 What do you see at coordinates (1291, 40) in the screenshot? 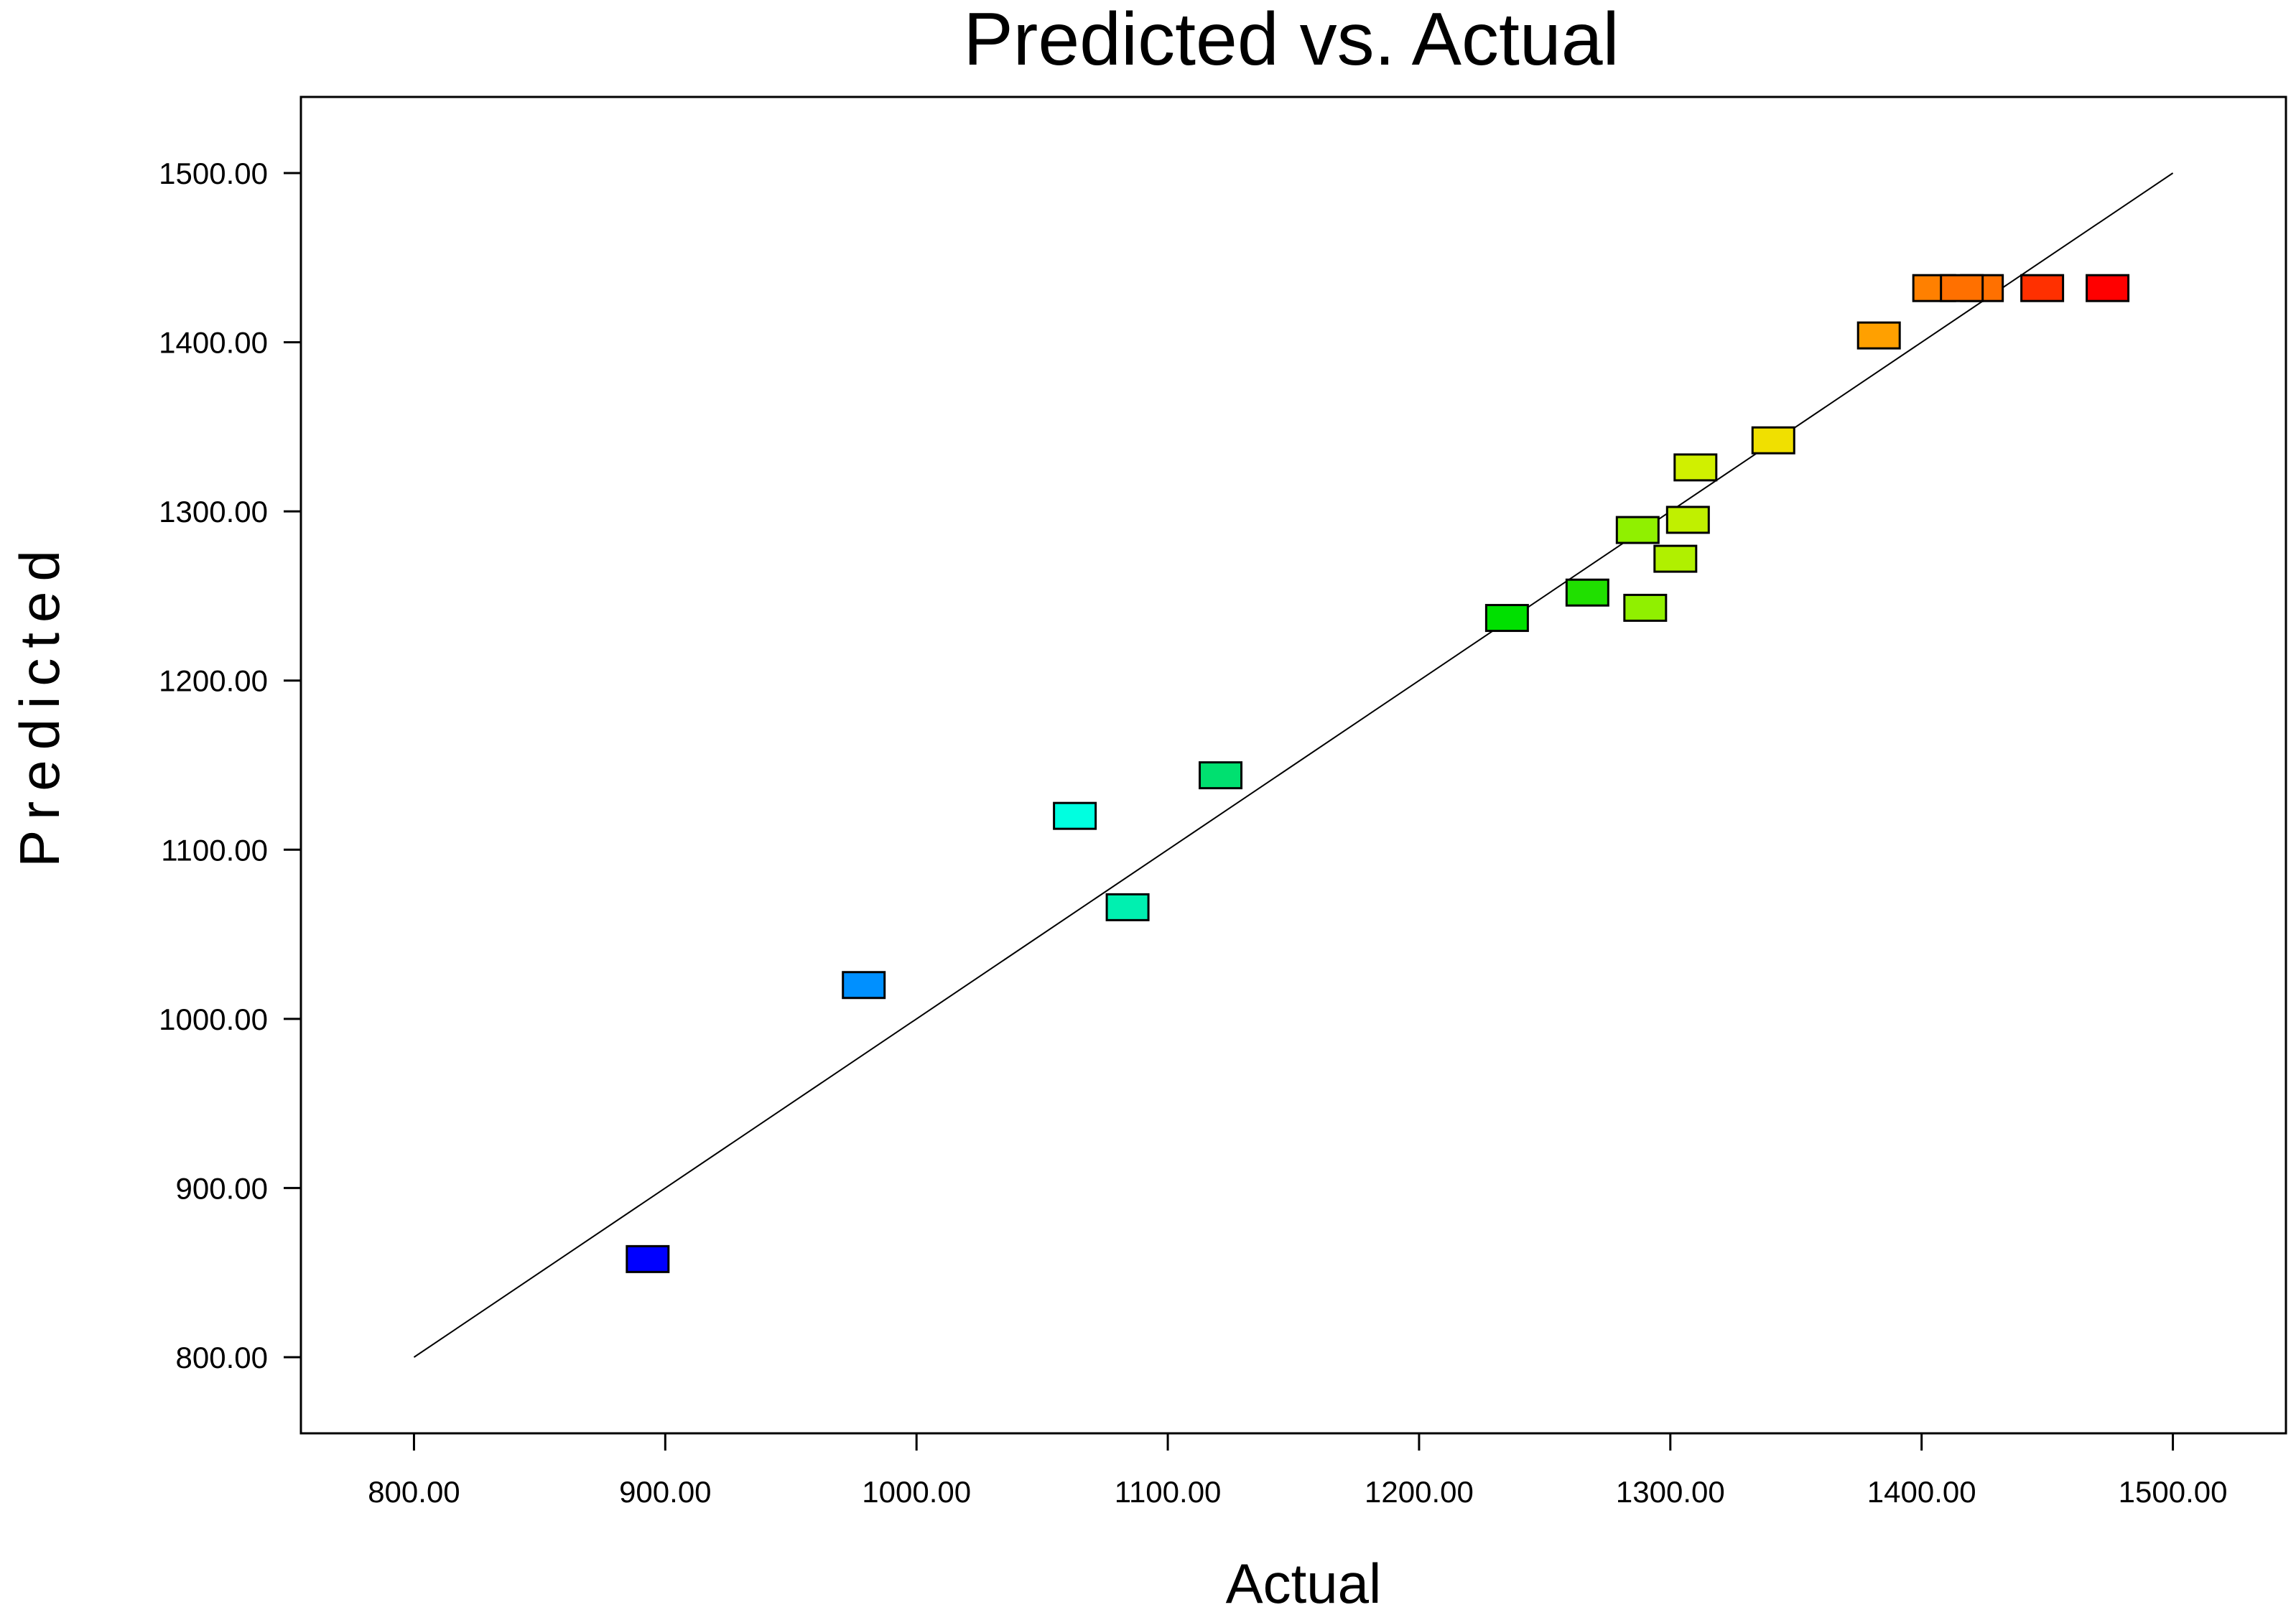
I see `chart-title: Predicted vs. Actual` at bounding box center [1291, 40].